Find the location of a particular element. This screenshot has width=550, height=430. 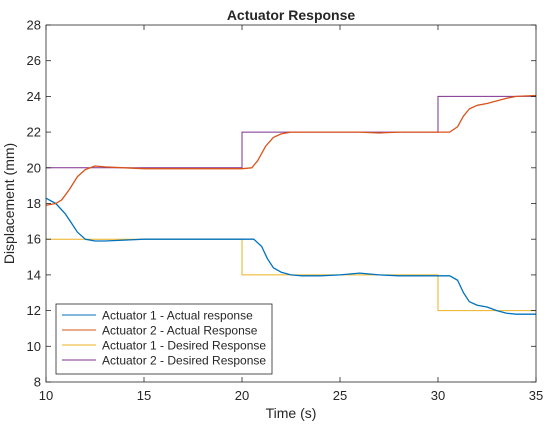

legend-label: Actuator 2 - Actual Response is located at coordinates (180, 331).